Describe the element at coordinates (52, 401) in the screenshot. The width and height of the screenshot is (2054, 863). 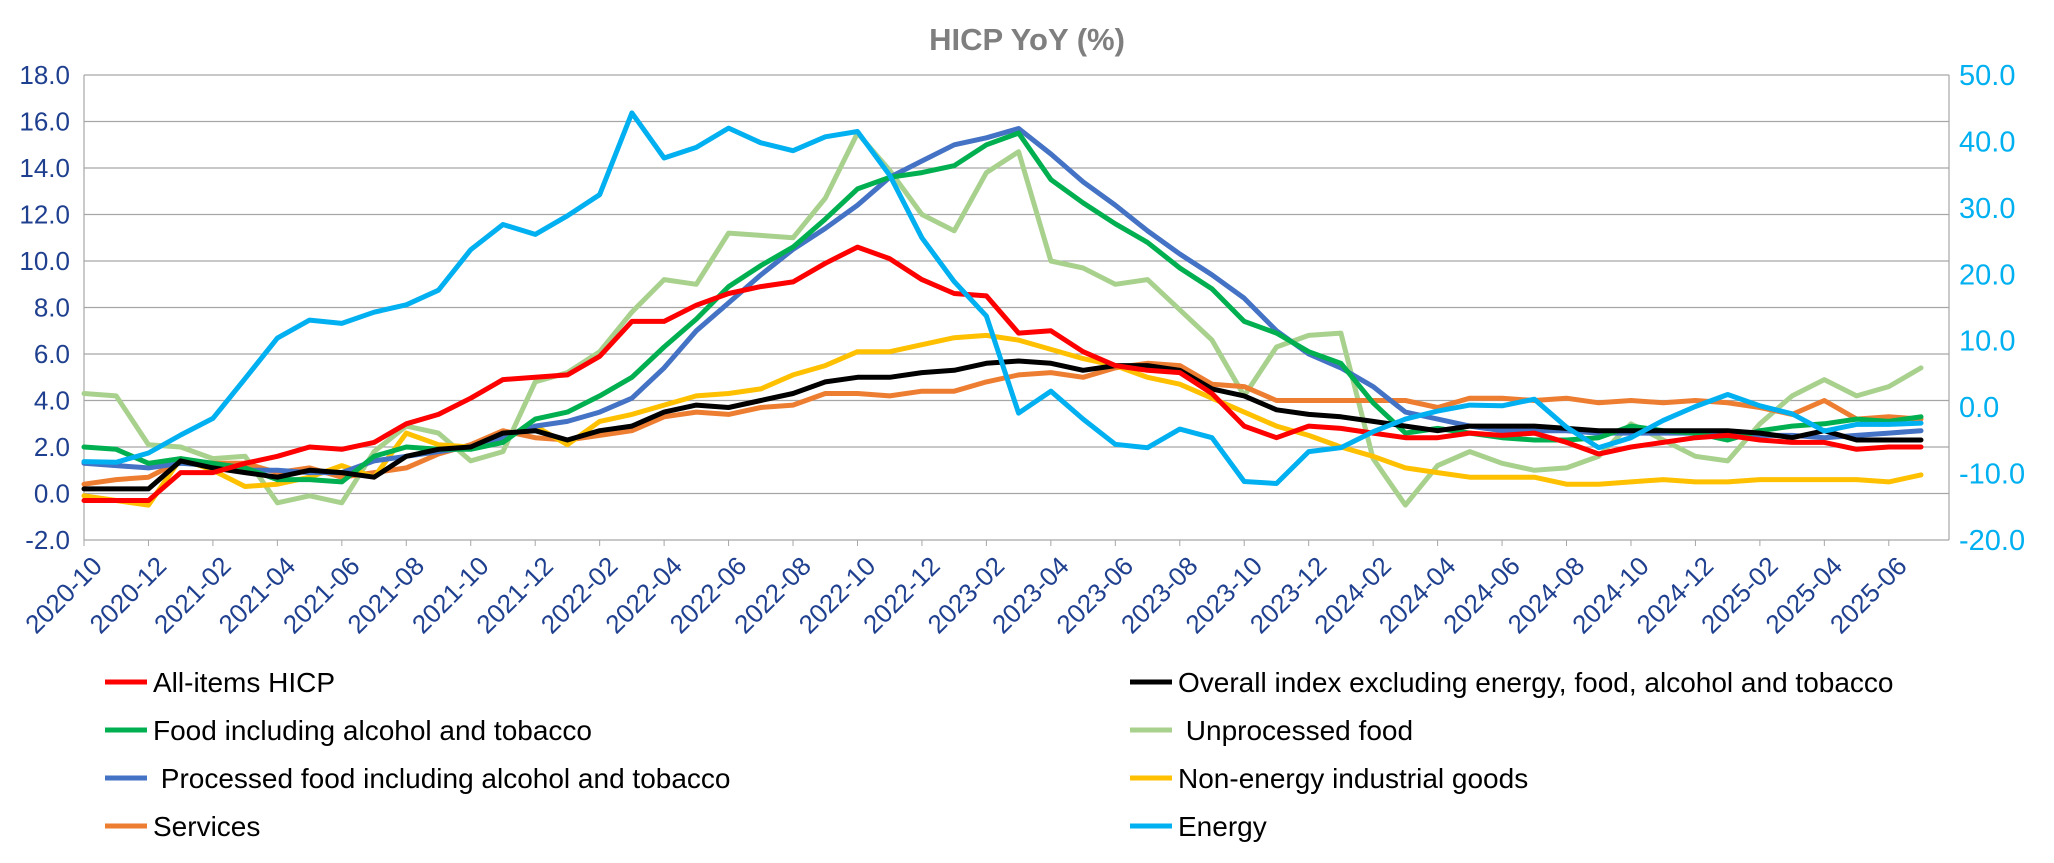
I see `y-left-tick-label: 4.0` at that location.